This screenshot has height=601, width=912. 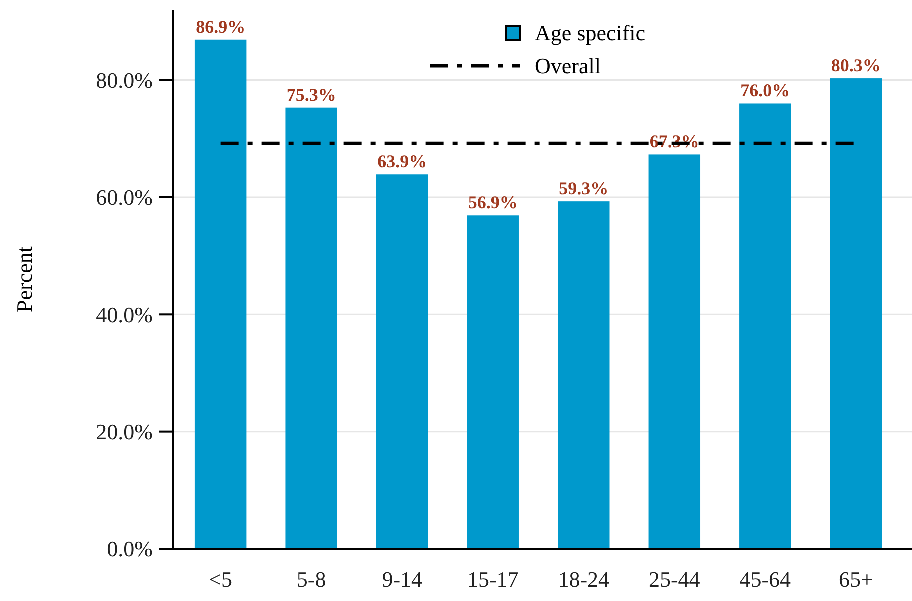 What do you see at coordinates (856, 579) in the screenshot?
I see `x-tick-label: 65+` at bounding box center [856, 579].